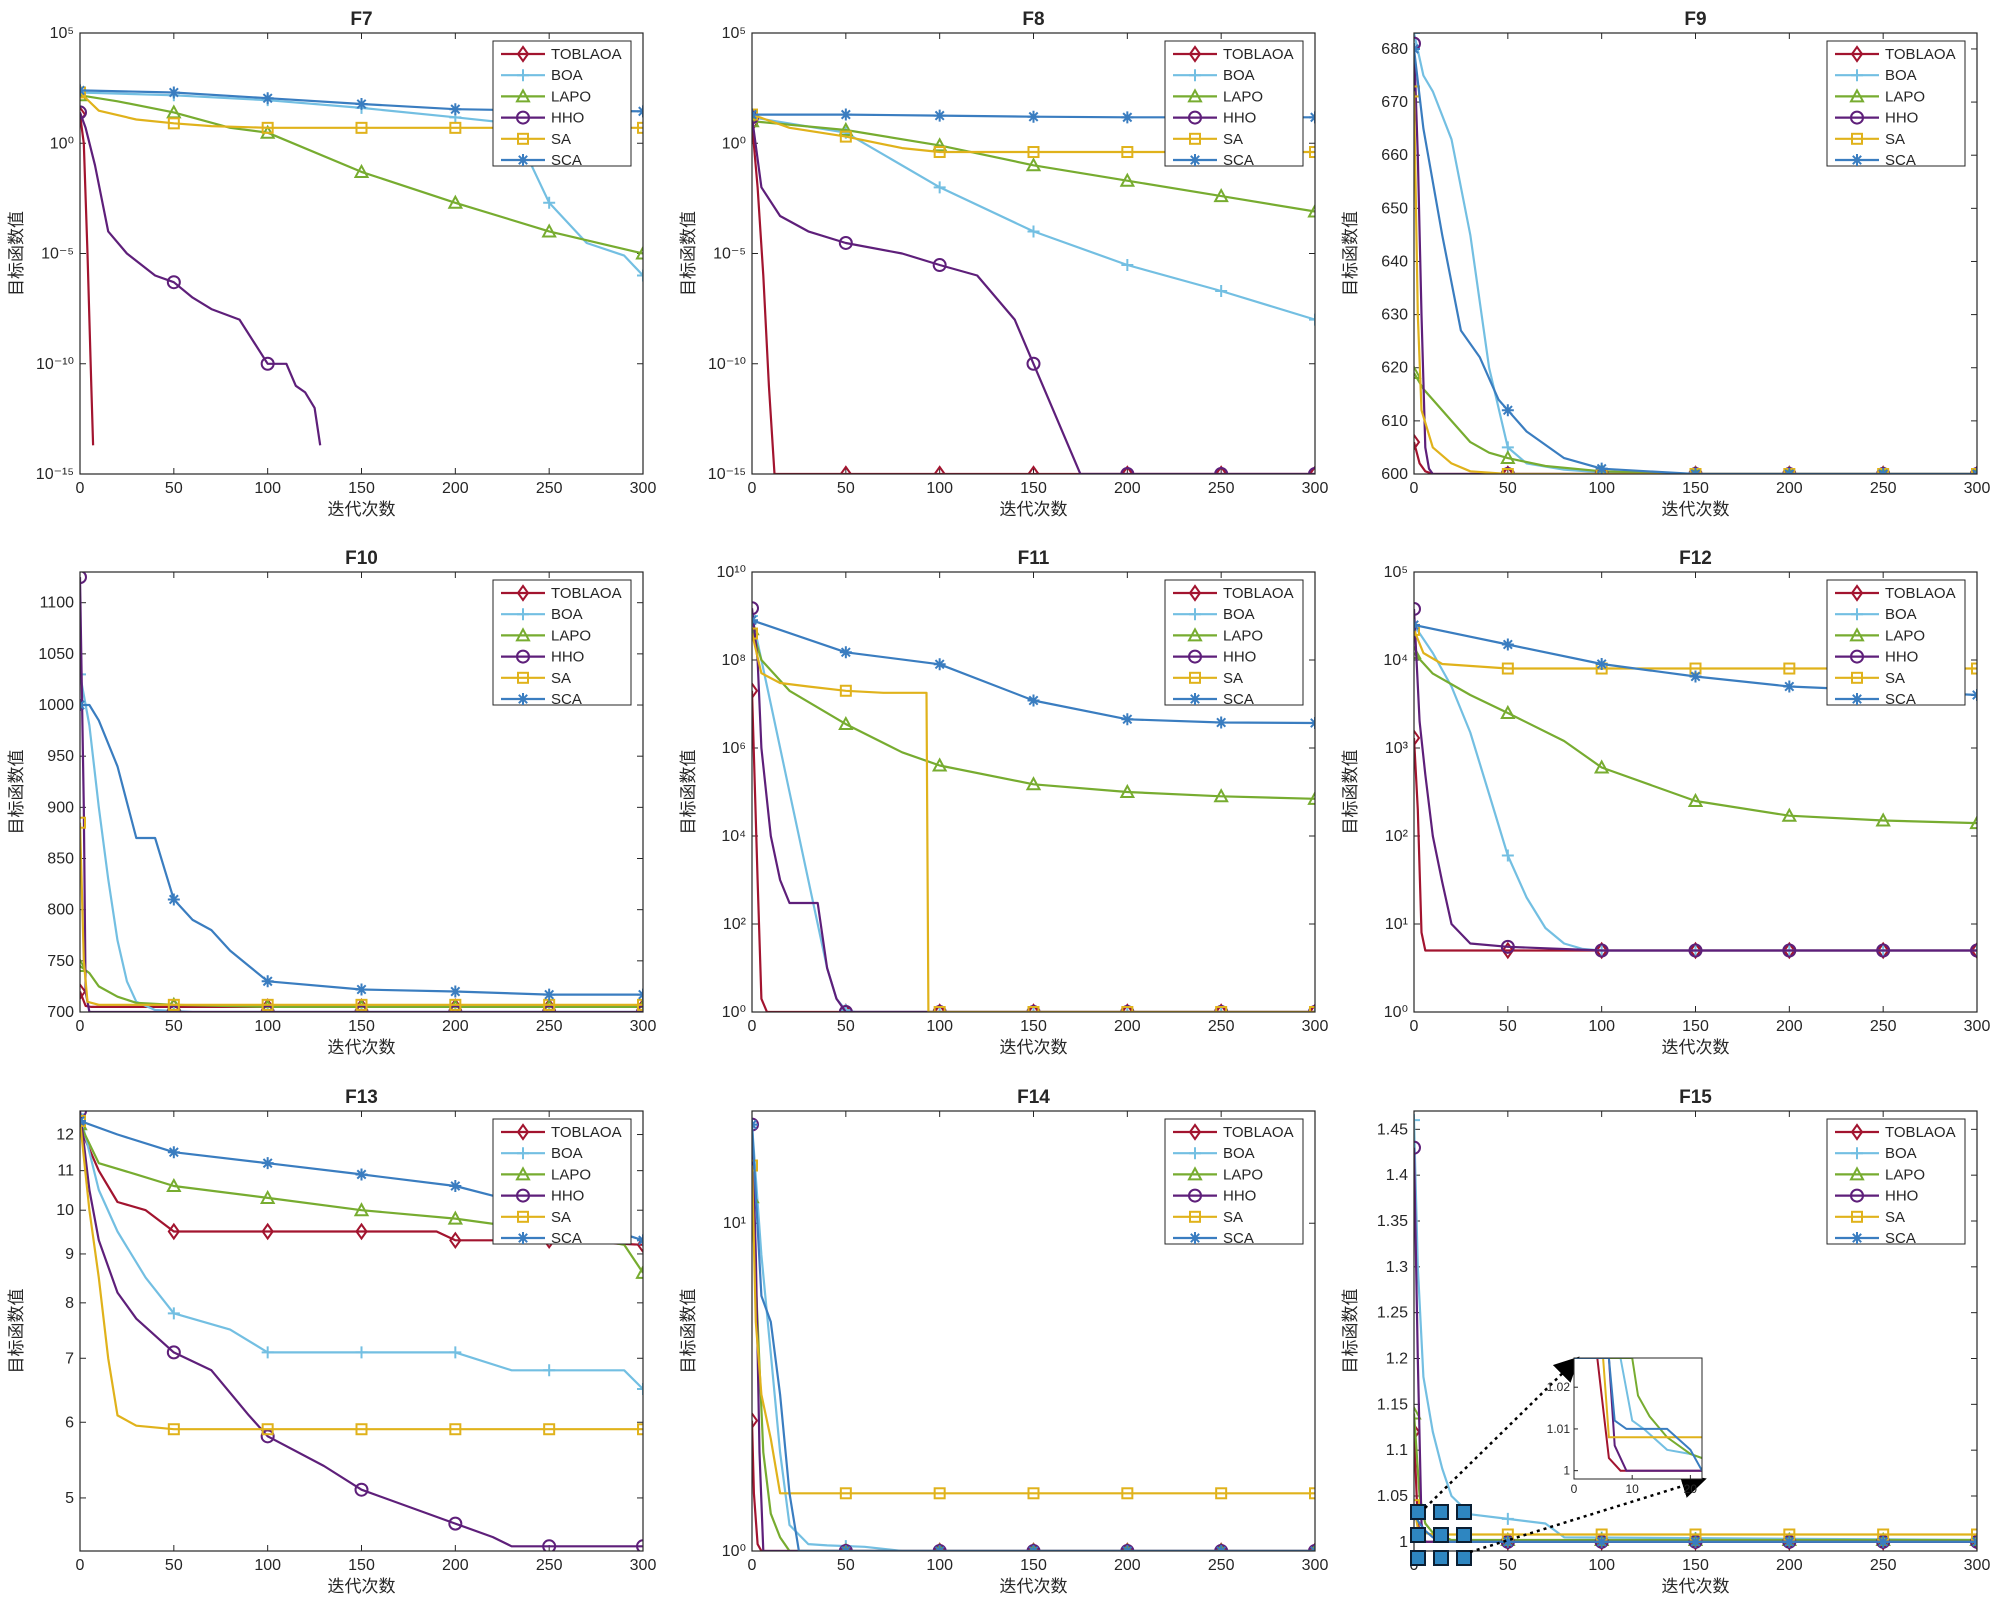 The image size is (2000, 1613). What do you see at coordinates (734, 1012) in the screenshot?
I see `y-tick-label: 10⁰` at bounding box center [734, 1012].